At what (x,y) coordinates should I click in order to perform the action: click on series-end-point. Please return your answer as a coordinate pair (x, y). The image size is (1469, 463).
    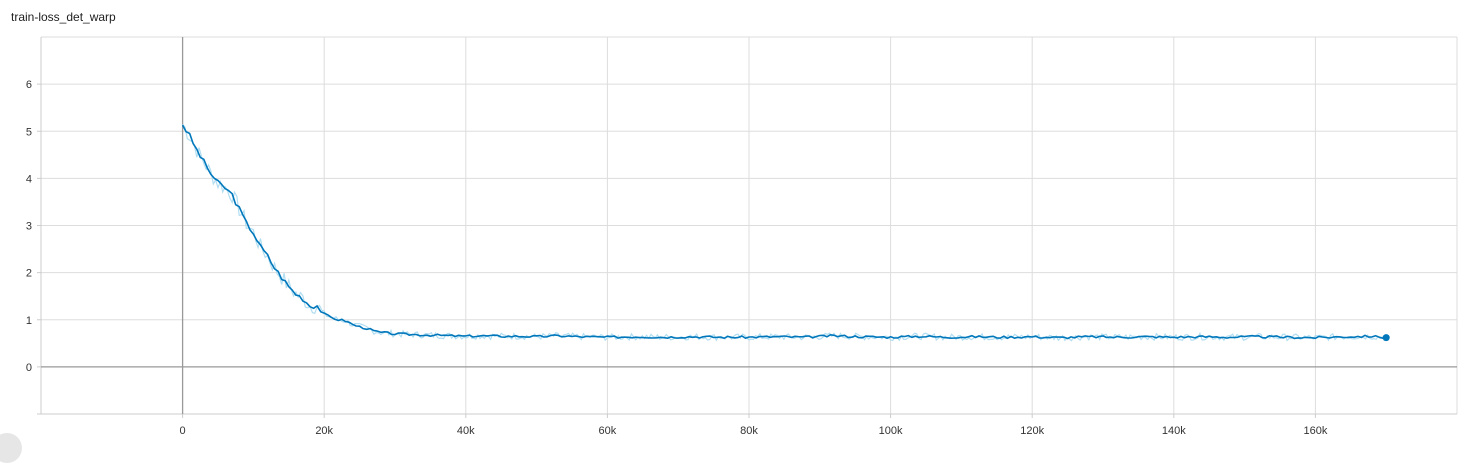
    Looking at the image, I should click on (1386, 338).